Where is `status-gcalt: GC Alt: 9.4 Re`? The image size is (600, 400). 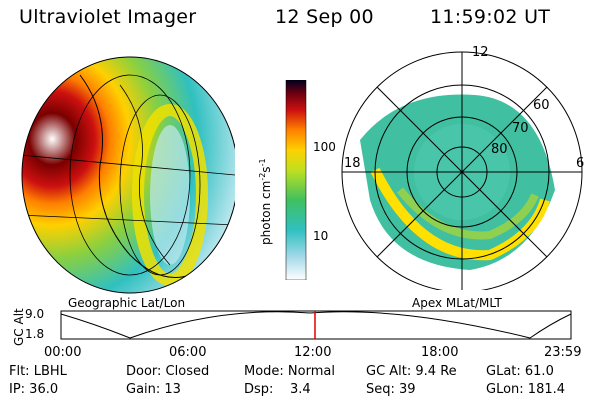
status-gcalt: GC Alt: 9.4 Re is located at coordinates (411, 371).